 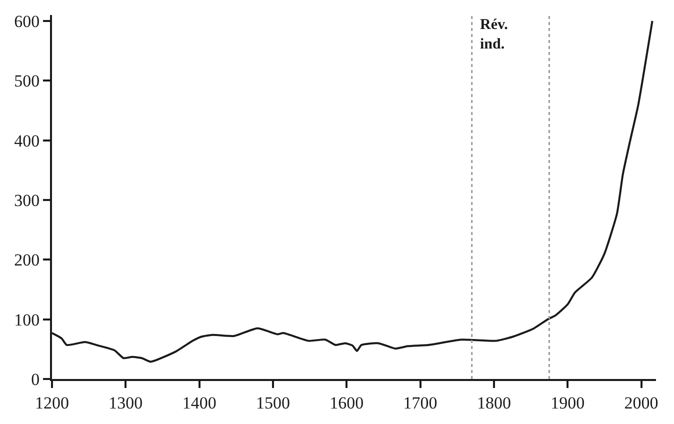 What do you see at coordinates (27, 21) in the screenshot?
I see `y-tick-label: 600` at bounding box center [27, 21].